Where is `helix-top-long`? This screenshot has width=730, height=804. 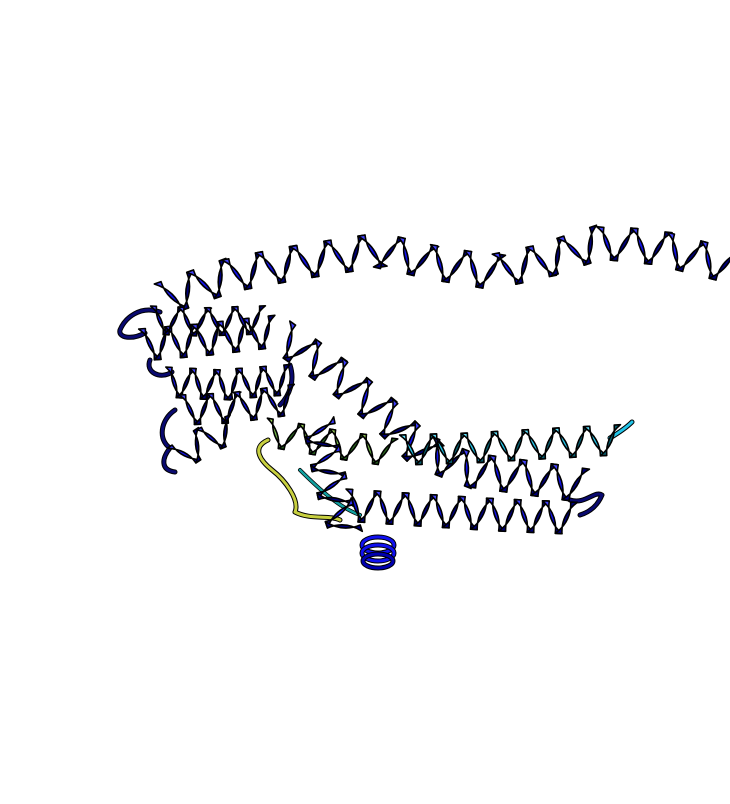 helix-top-long is located at coordinates (441, 268).